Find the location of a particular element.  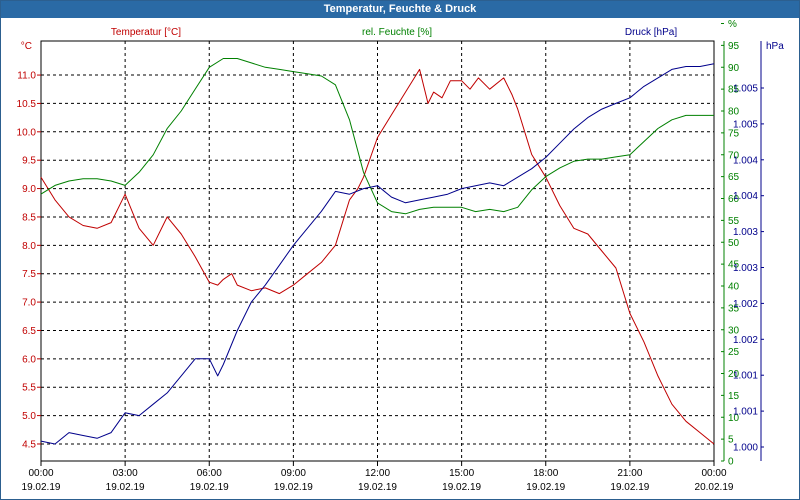

humidity-tick-label: 30 is located at coordinates (734, 330).